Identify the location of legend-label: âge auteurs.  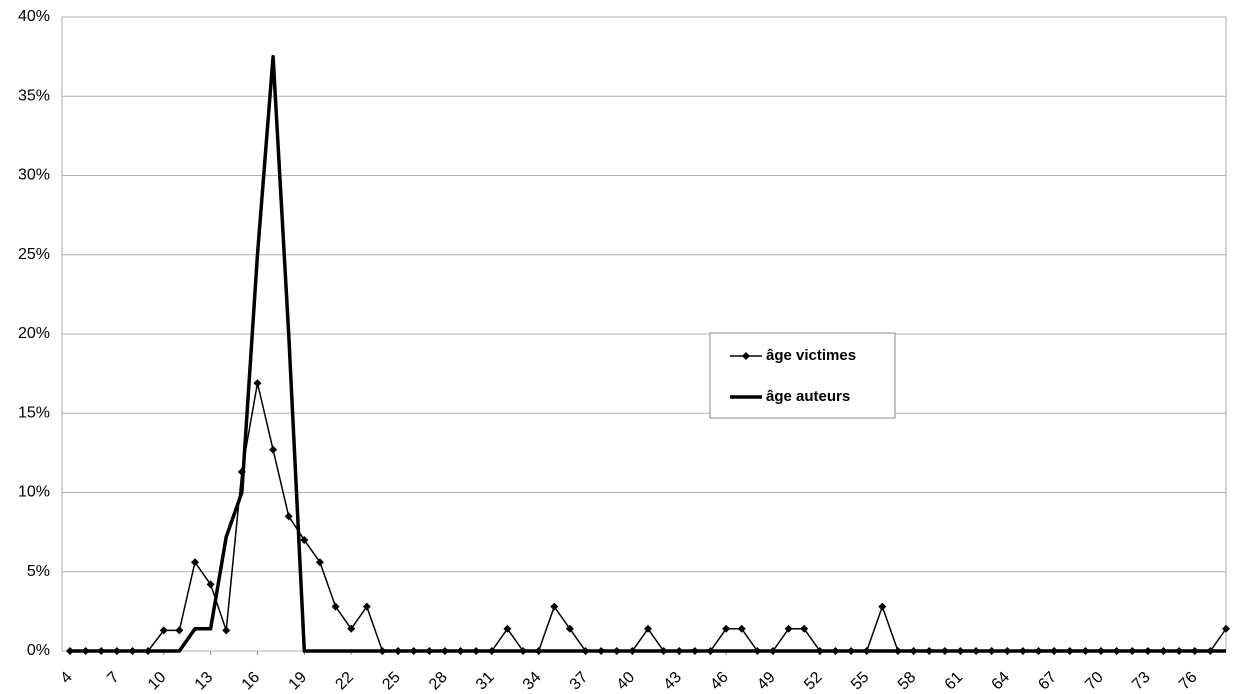
(808, 396).